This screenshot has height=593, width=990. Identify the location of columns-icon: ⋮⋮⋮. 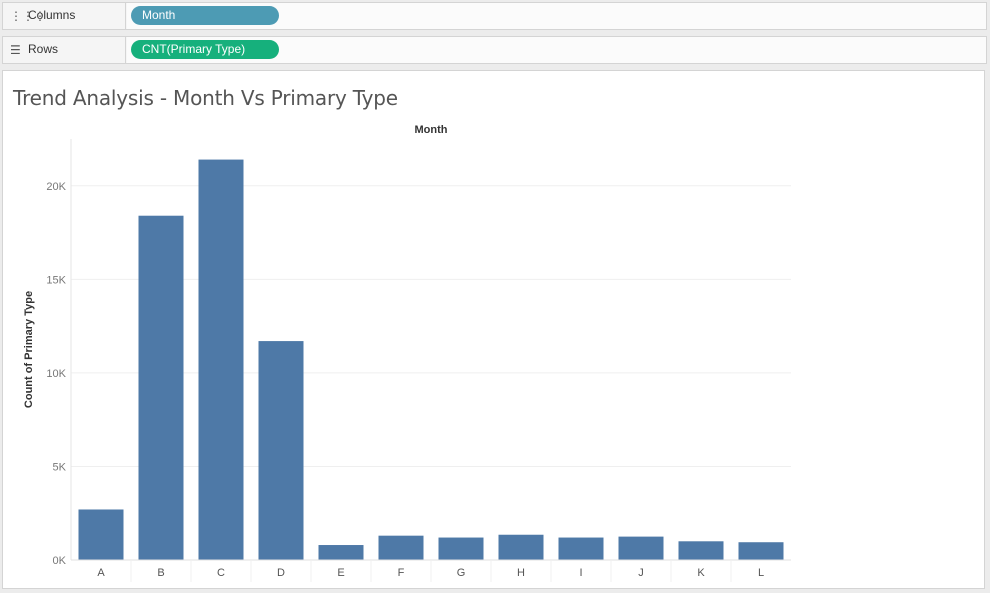
(28, 16).